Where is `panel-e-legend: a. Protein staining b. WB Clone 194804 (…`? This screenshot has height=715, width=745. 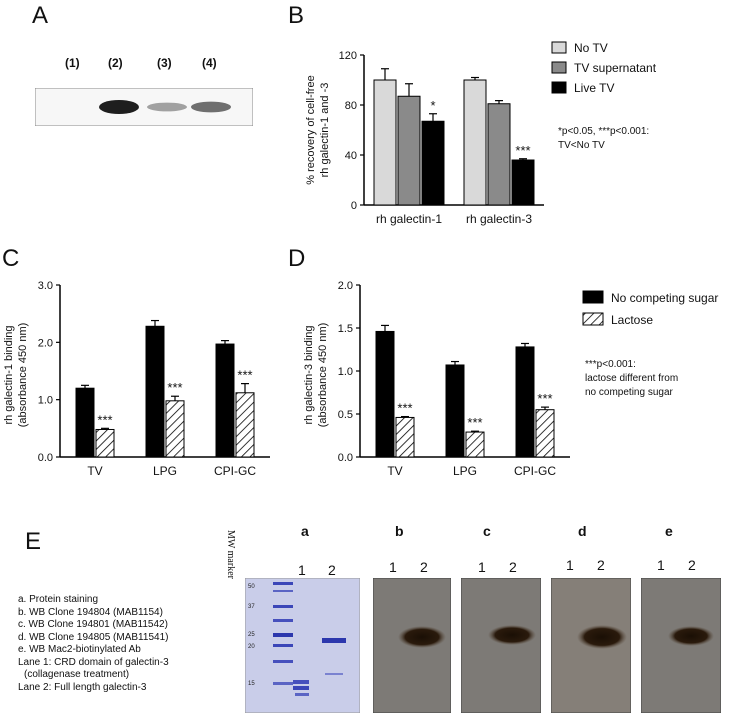
panel-e-legend: a. Protein staining b. WB Clone 194804 (… is located at coordinates (133, 644).